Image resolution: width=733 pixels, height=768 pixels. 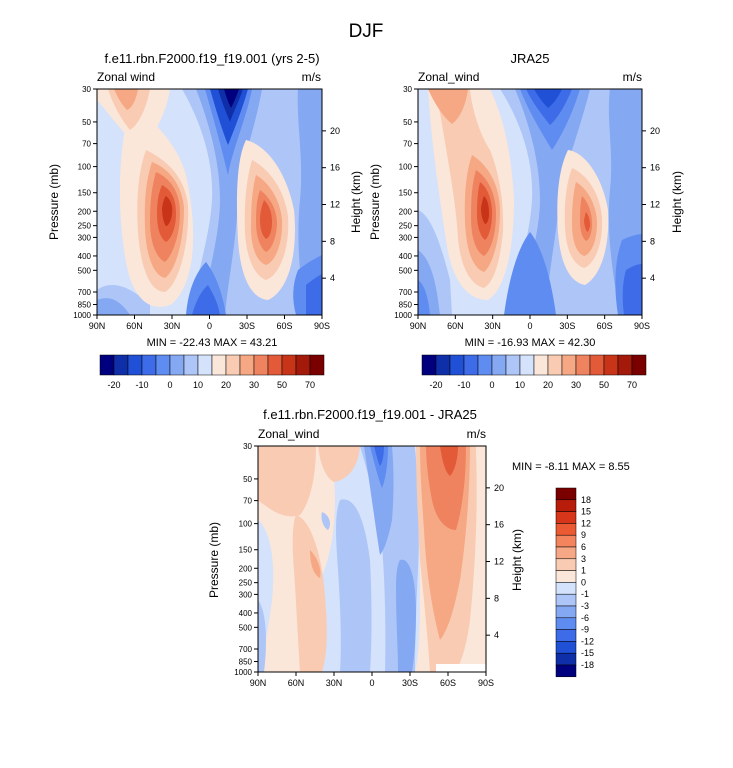 What do you see at coordinates (246, 594) in the screenshot?
I see `panel-diff-ytick-label: 300` at bounding box center [246, 594].